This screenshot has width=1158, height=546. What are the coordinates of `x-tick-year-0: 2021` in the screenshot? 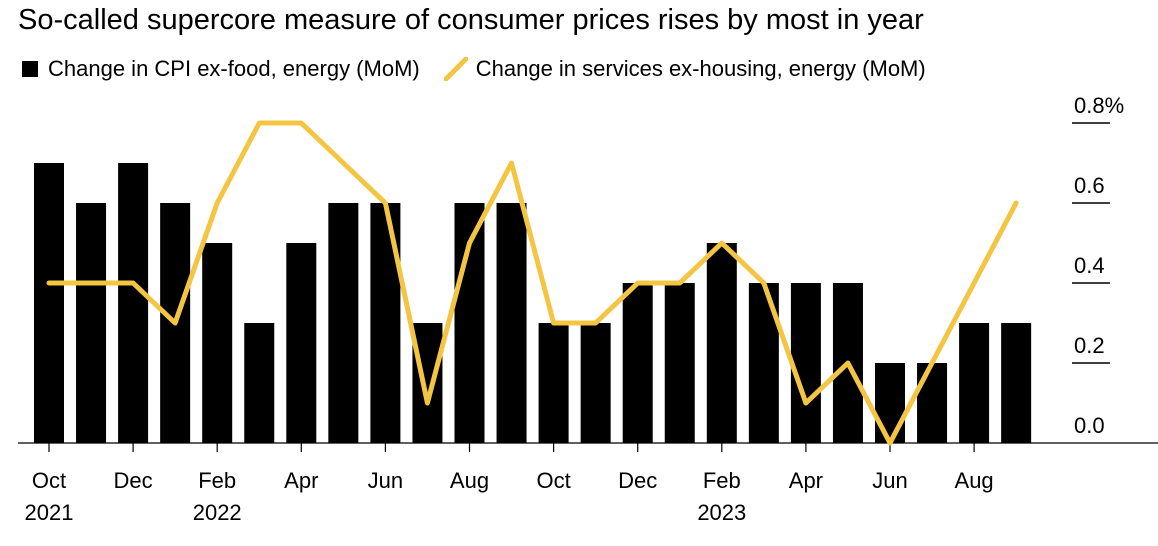 It's located at (49, 512).